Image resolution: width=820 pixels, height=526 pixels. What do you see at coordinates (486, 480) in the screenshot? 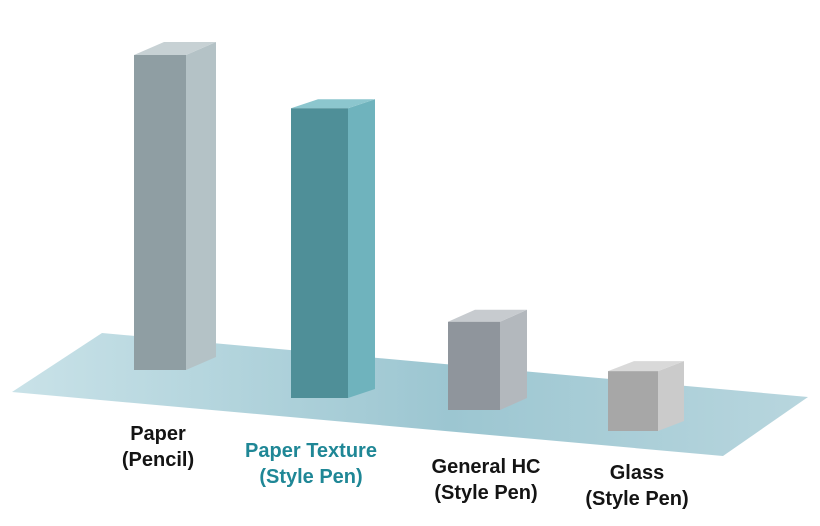
I see `category-label-general-hc: General HC (Style Pen)` at bounding box center [486, 480].